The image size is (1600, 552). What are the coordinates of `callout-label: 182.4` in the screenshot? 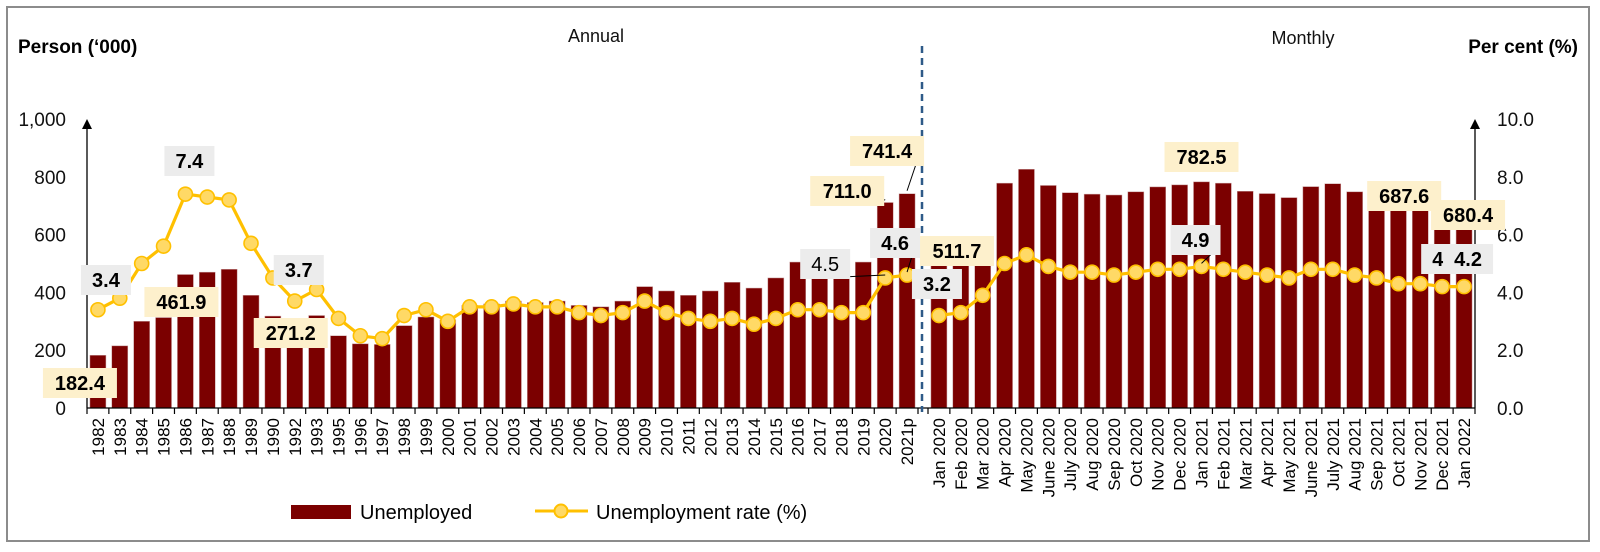 It's located at (80, 384).